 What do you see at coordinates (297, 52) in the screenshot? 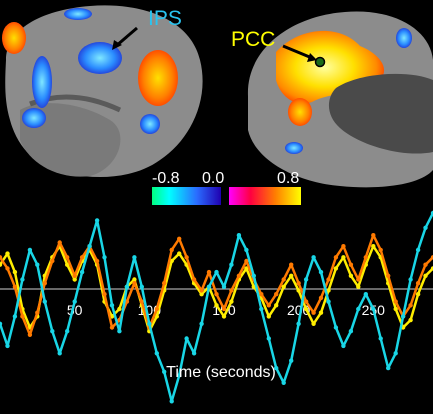
I see `pcc-arrow` at bounding box center [297, 52].